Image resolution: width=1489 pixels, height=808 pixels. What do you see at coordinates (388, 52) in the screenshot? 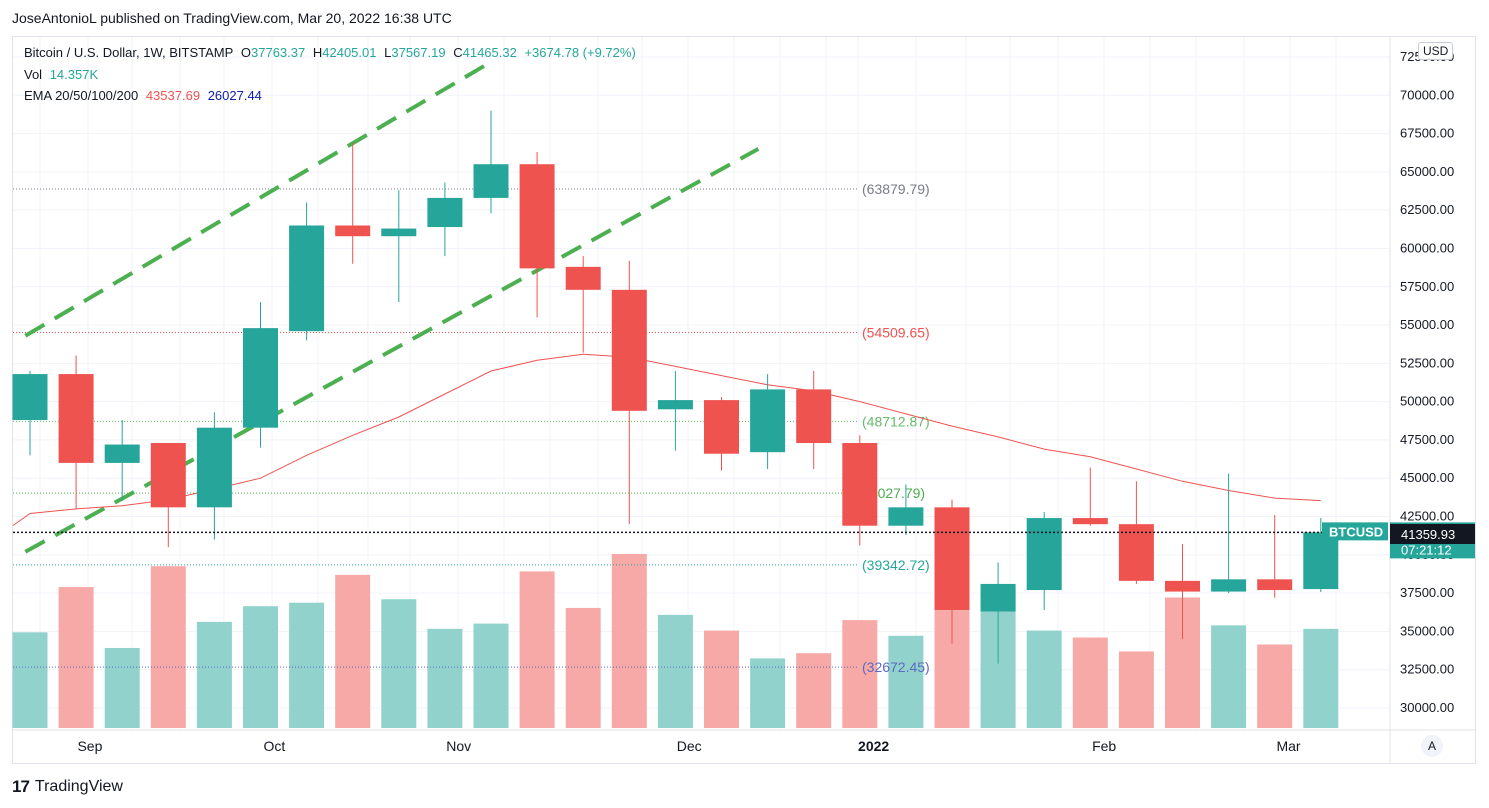
I see `legend-low-label: L` at bounding box center [388, 52].